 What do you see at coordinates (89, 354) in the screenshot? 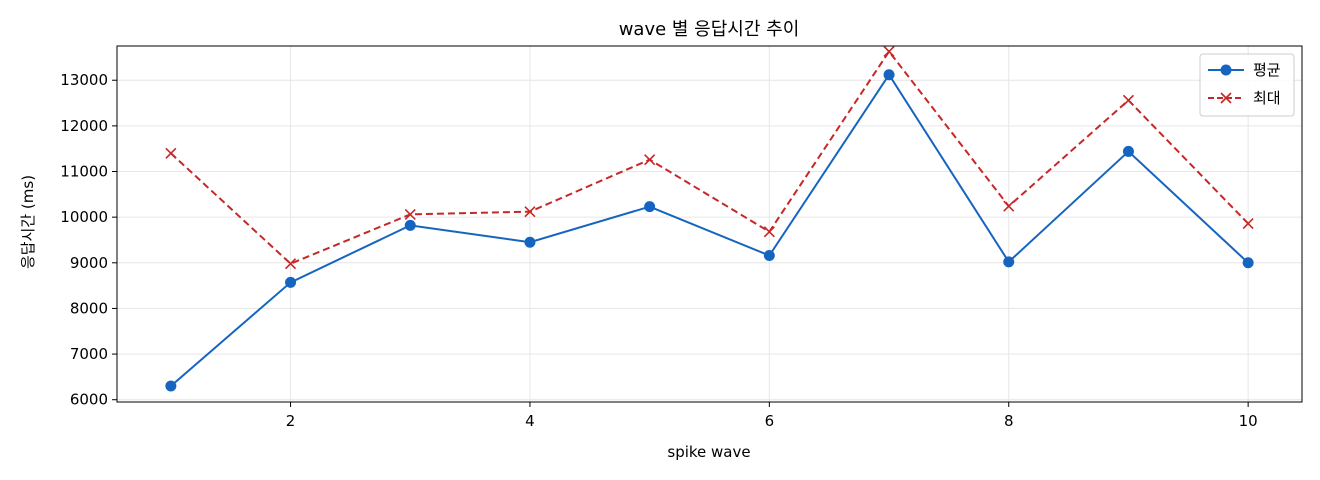
I see `y-tick-label: 7000` at bounding box center [89, 354].